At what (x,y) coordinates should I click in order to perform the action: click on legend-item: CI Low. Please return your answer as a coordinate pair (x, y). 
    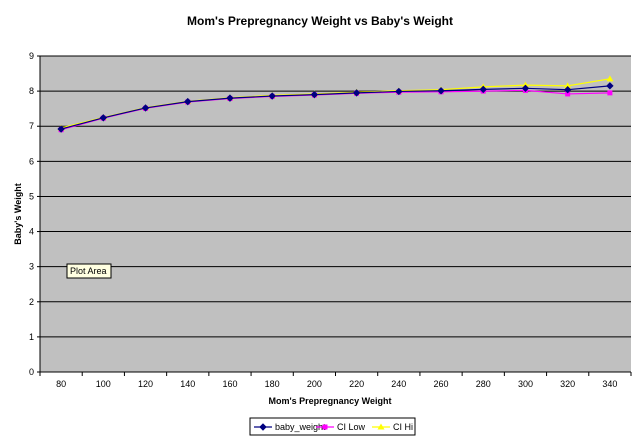
    Looking at the image, I should click on (341, 427).